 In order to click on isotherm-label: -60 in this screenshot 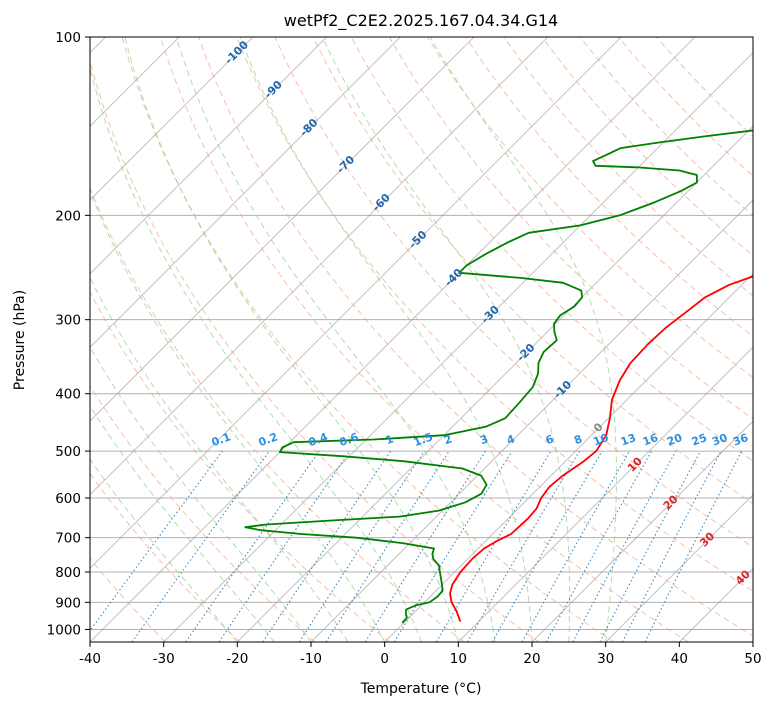, I will do `click(381, 202)`.